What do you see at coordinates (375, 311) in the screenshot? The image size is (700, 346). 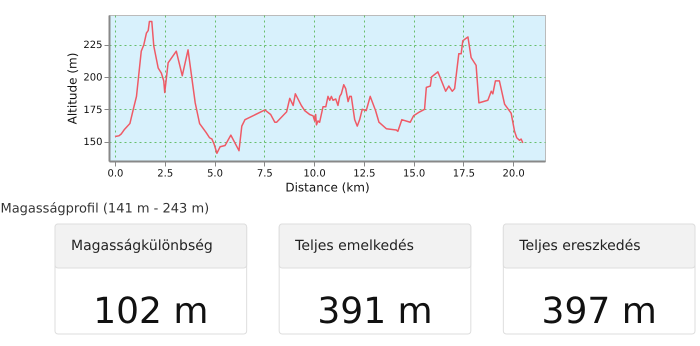 I see `data-label: 391 m` at bounding box center [375, 311].